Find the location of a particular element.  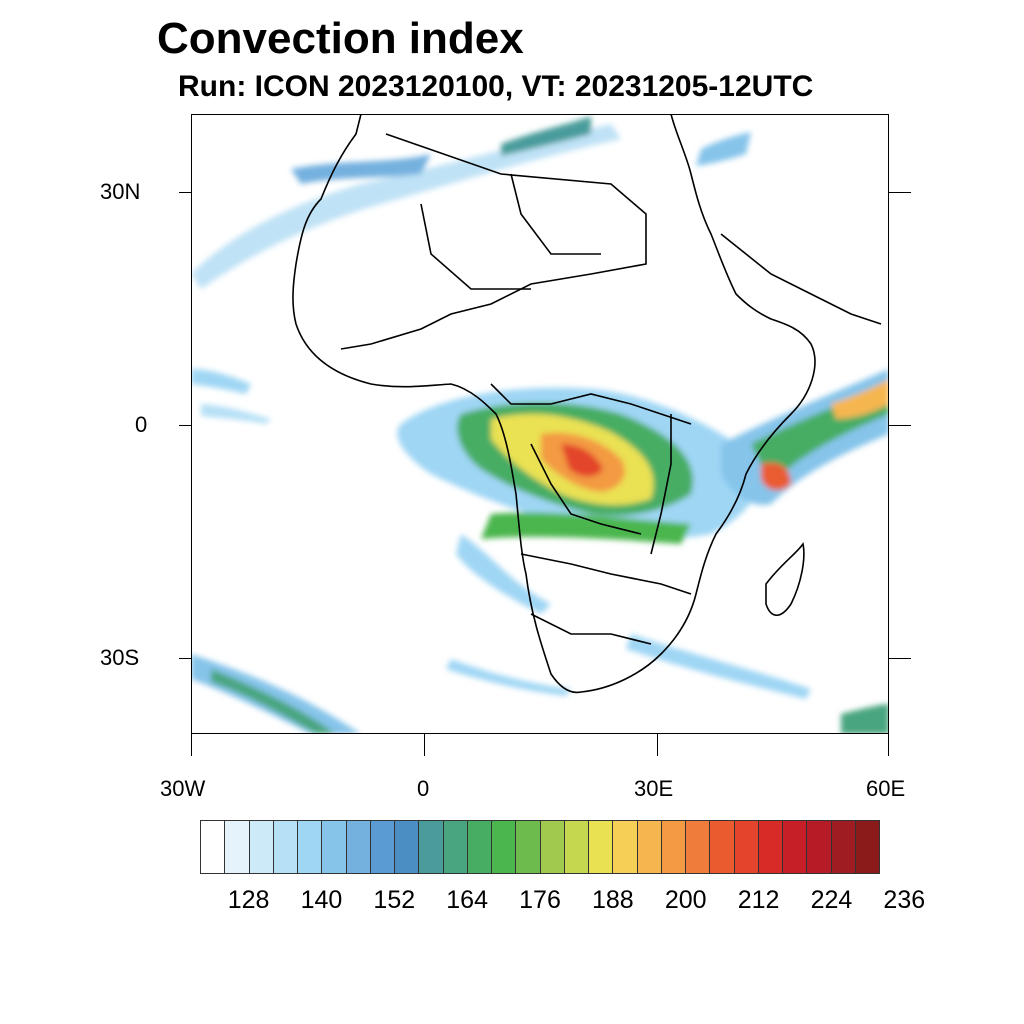

tick-60e is located at coordinates (888, 745).